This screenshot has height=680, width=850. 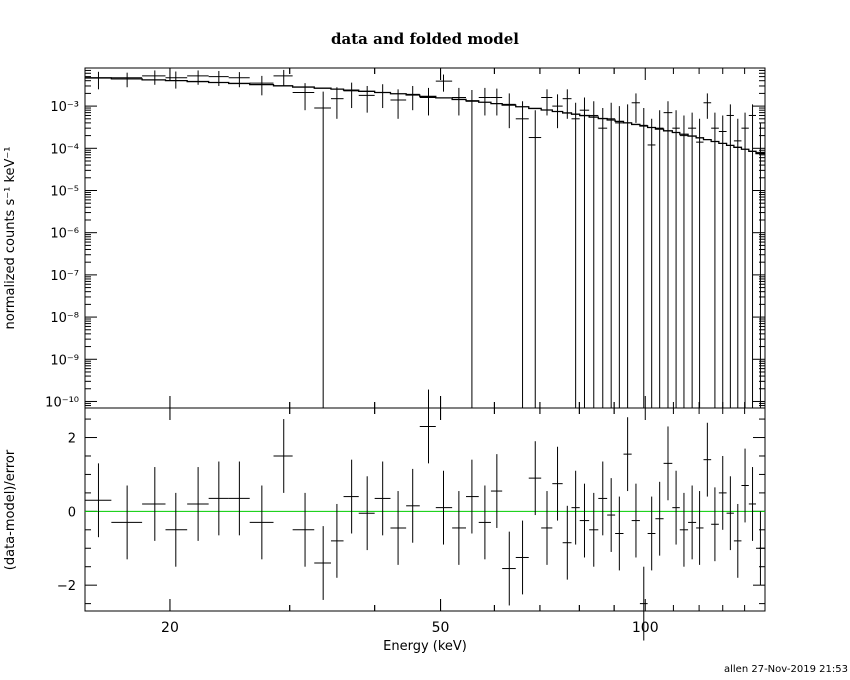 I want to click on y-tick-label: 10⁻³, so click(x=64, y=107).